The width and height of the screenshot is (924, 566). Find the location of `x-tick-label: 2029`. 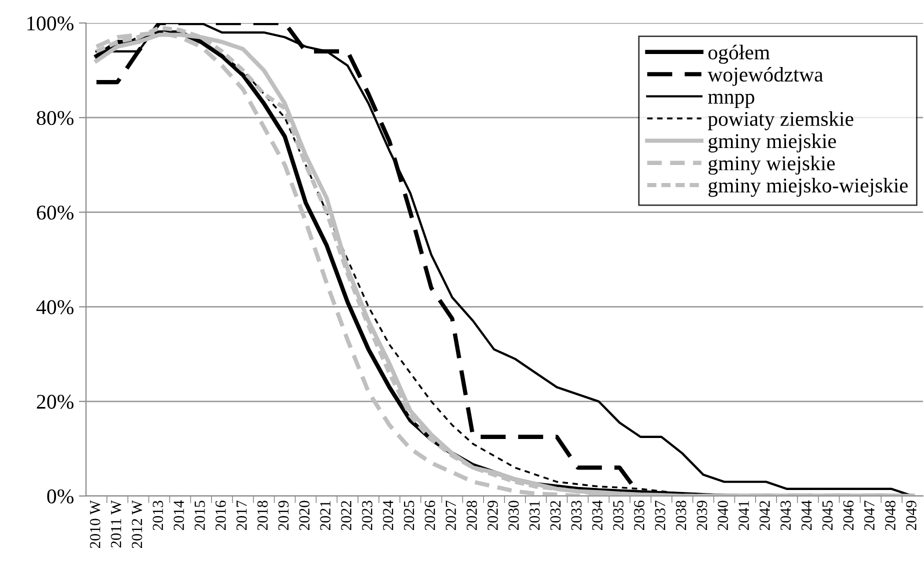

x-tick-label: 2029 is located at coordinates (493, 515).